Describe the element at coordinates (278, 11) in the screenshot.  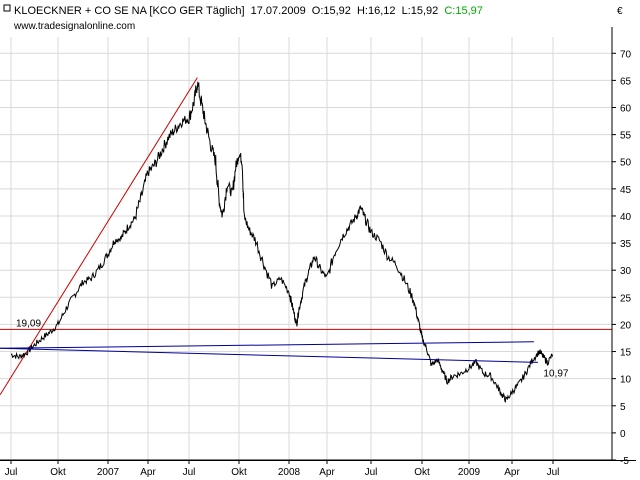
I see `header-date: 17.07.2009` at that location.